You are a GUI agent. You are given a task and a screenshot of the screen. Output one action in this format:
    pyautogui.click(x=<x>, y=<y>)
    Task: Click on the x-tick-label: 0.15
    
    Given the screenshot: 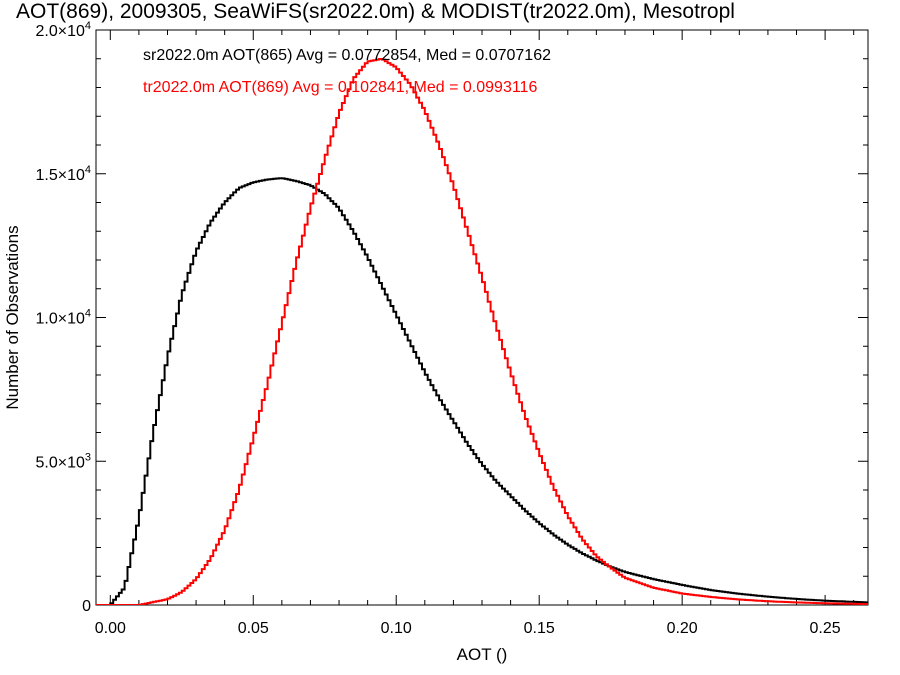 What is the action you would take?
    pyautogui.click(x=539, y=628)
    